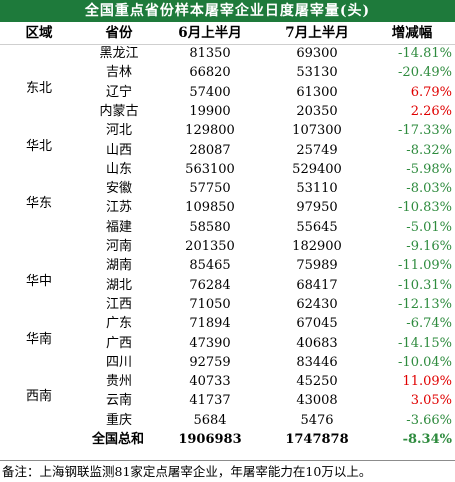  What do you see at coordinates (429, 227) in the screenshot?
I see `change-cell: -5.01%` at bounding box center [429, 227].